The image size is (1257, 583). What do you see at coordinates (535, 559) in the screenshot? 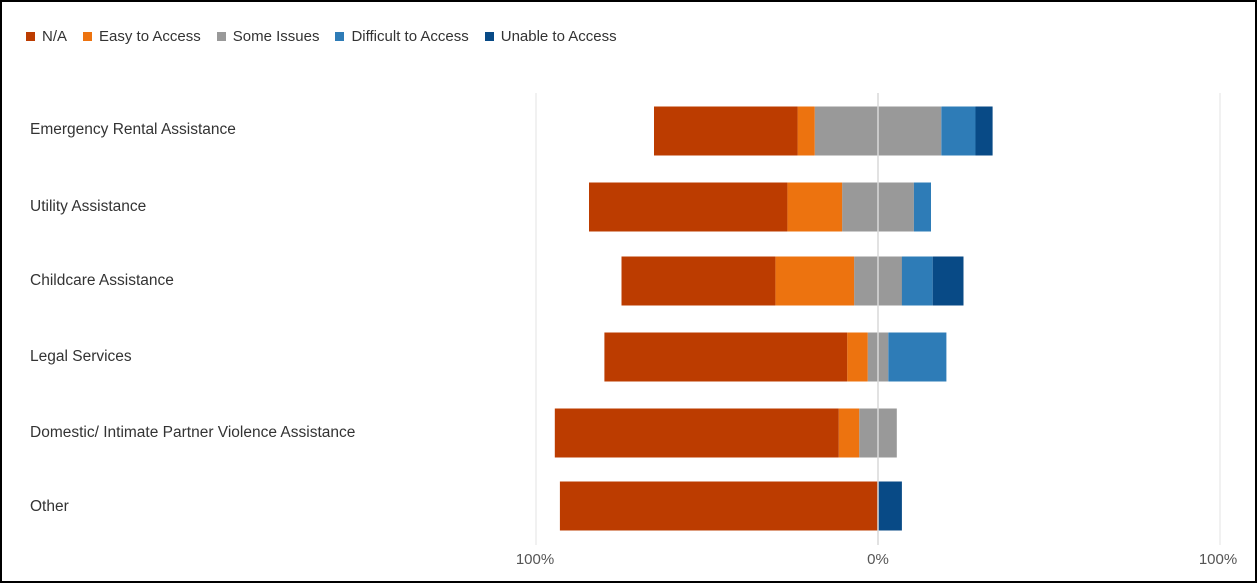
I see `x-tick-label-left: 100%` at bounding box center [535, 559].